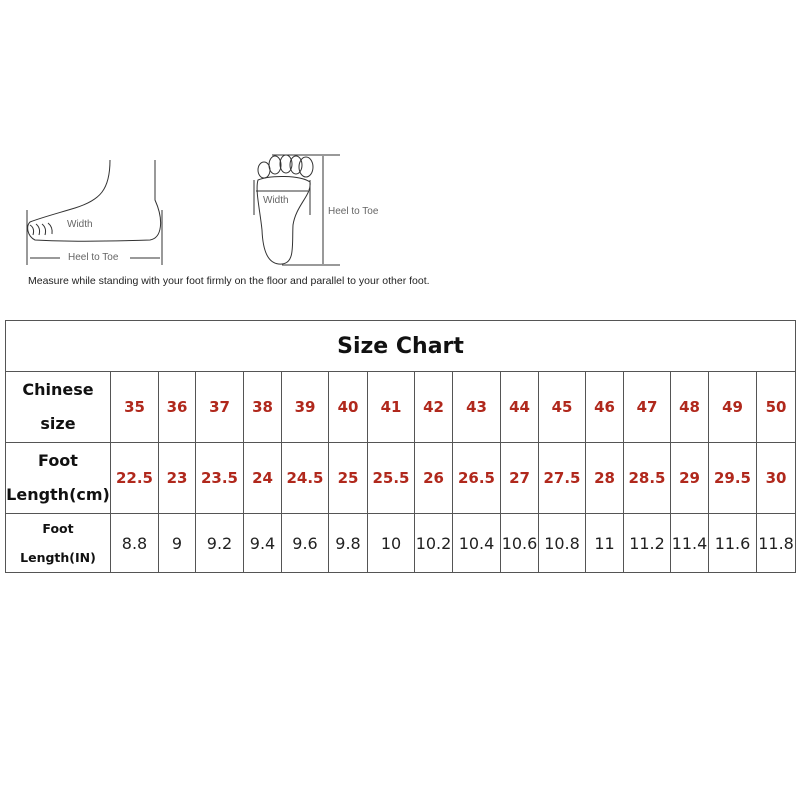  What do you see at coordinates (262, 407) in the screenshot?
I see `table-cell: 38` at bounding box center [262, 407].